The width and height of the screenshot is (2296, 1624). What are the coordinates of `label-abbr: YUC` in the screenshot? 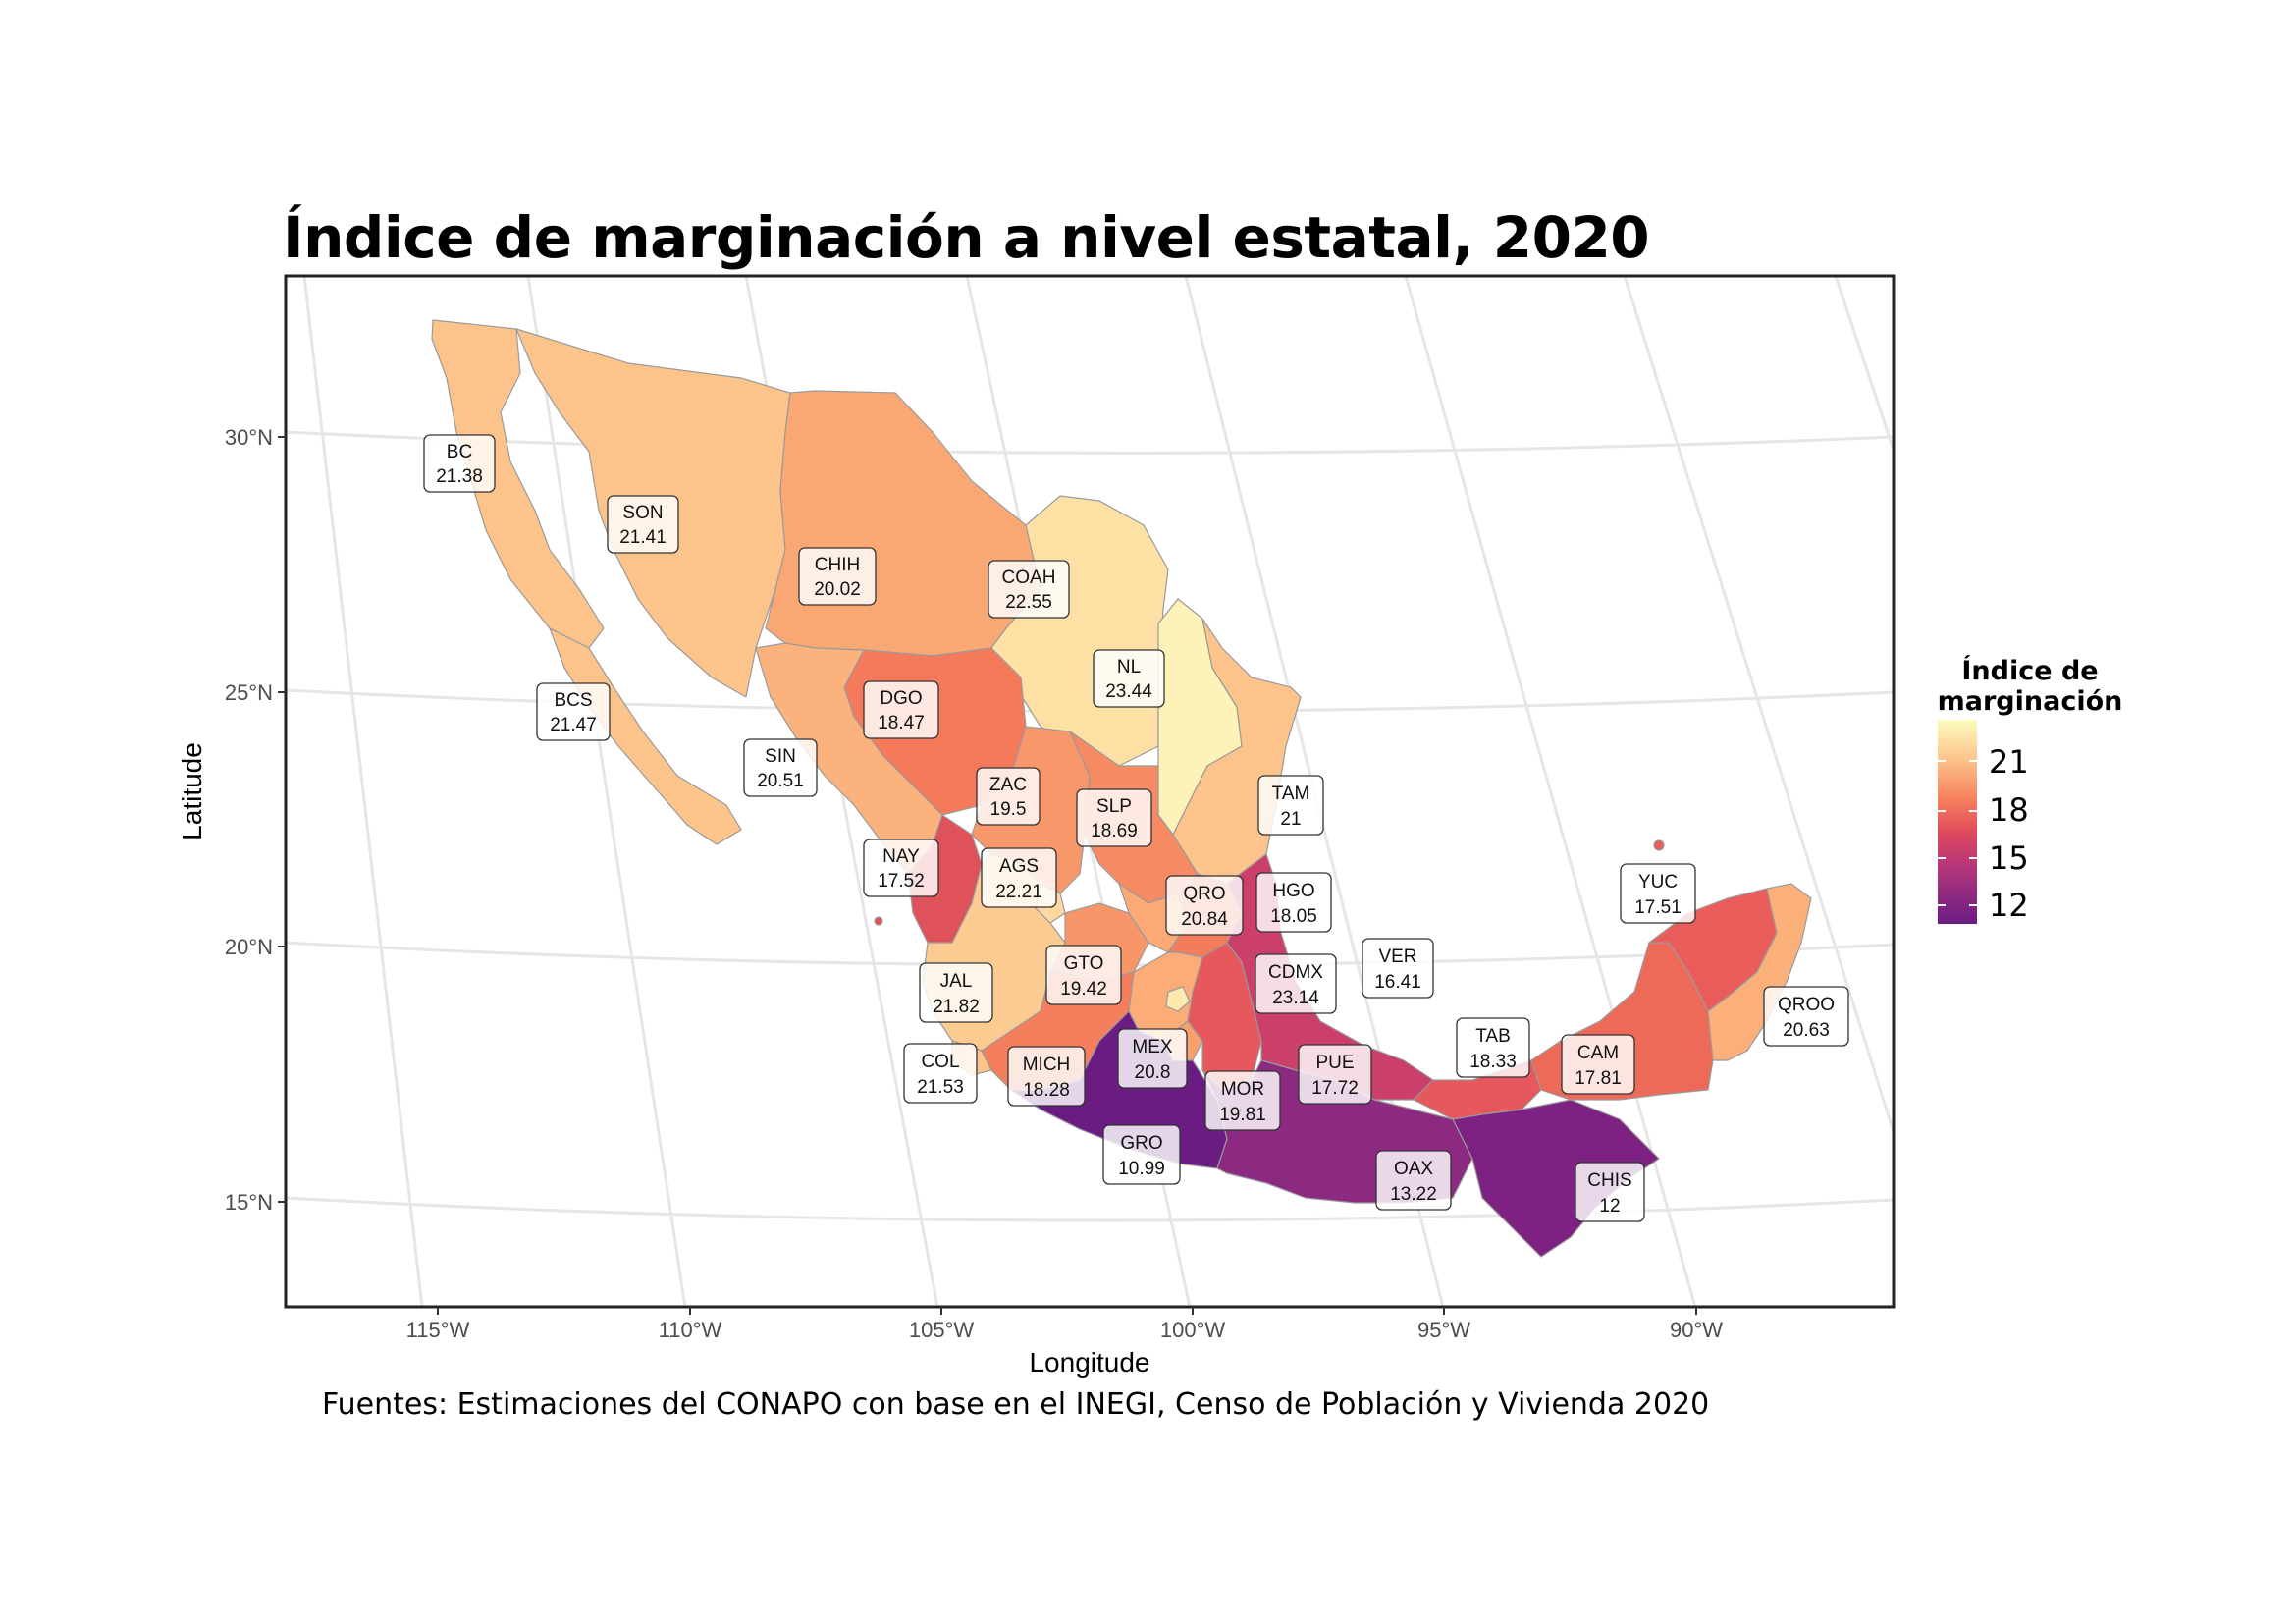 It's located at (1658, 882).